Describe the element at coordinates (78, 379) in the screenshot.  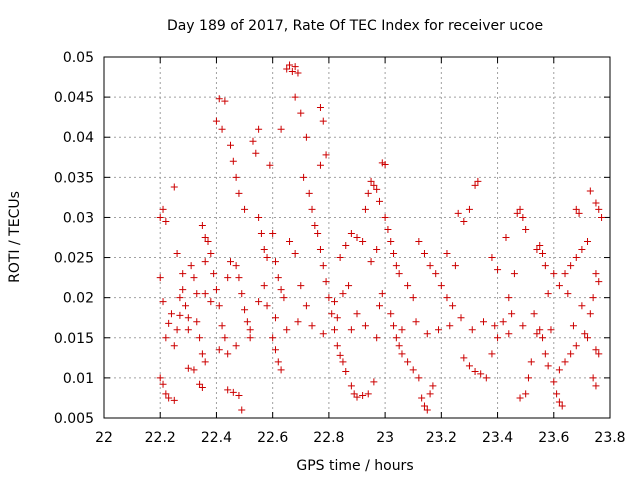
I see `y-tick-label: 0.01` at that location.